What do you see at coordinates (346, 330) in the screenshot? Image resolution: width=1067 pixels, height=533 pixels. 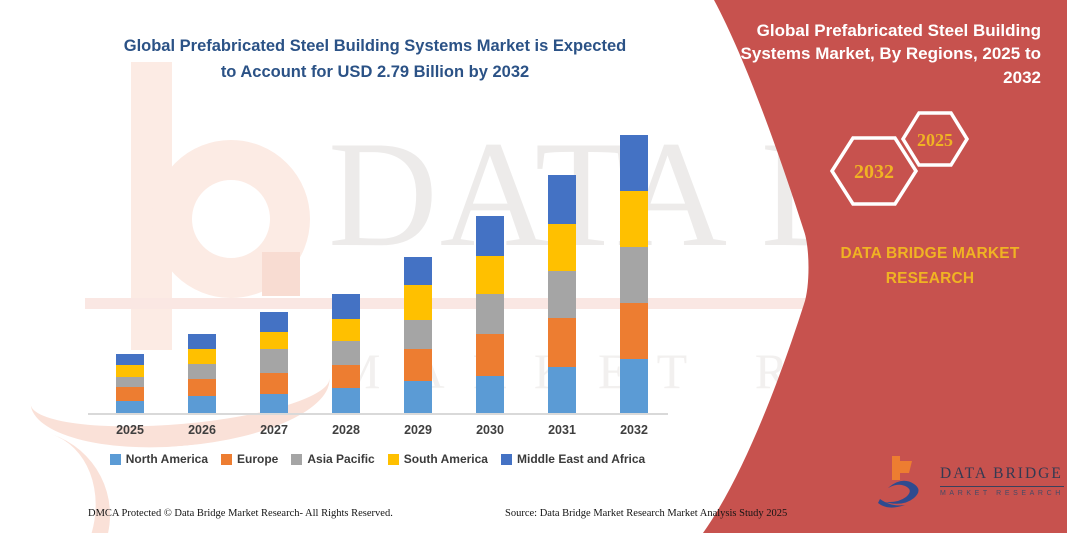 I see `bar-segment-south-america-2028` at bounding box center [346, 330].